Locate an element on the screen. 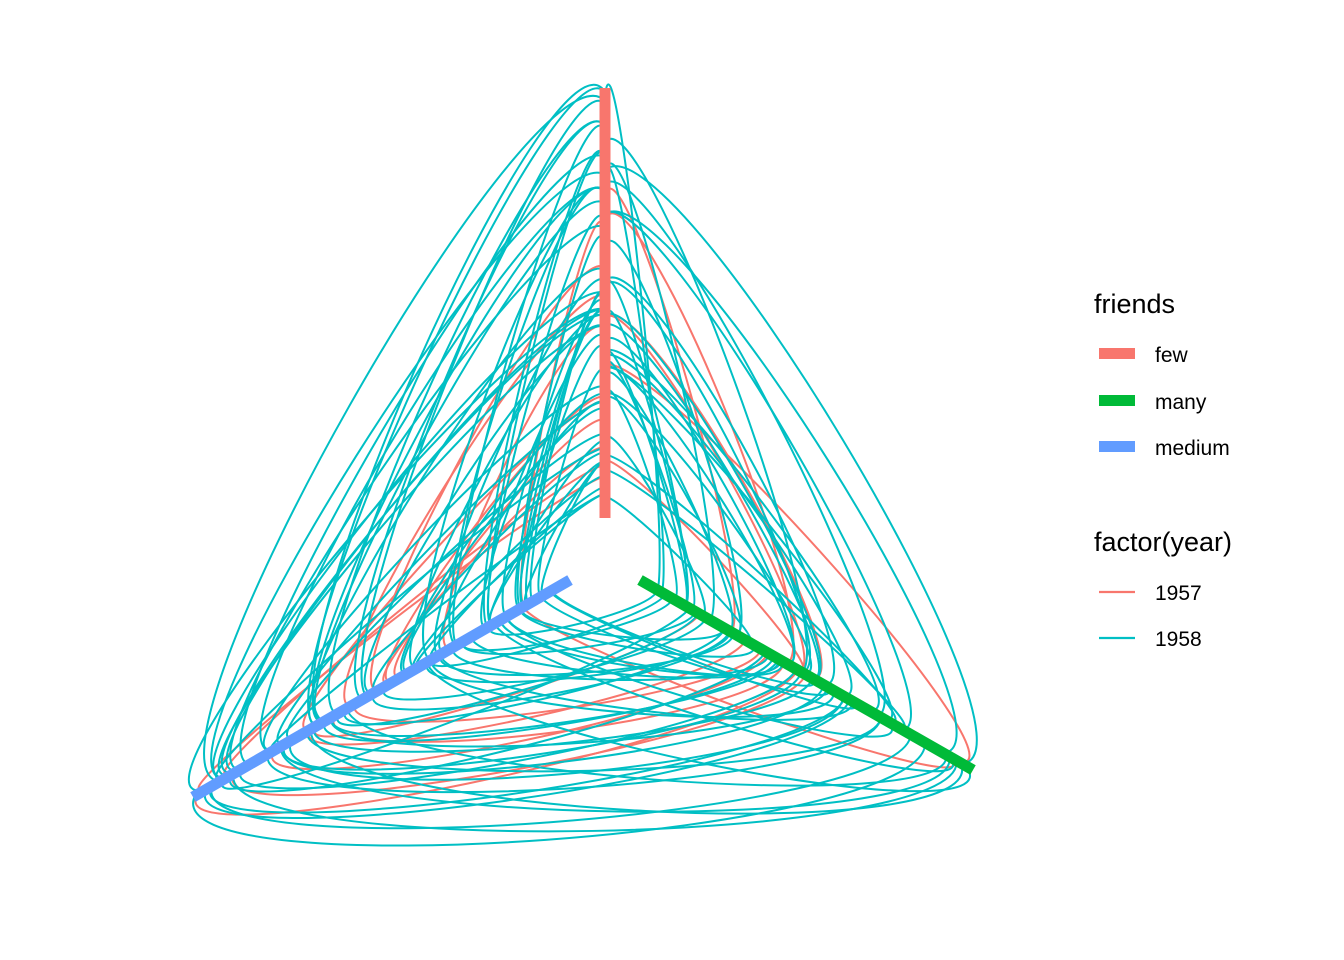 The image size is (1344, 960). legend-label-many: many is located at coordinates (1181, 402).